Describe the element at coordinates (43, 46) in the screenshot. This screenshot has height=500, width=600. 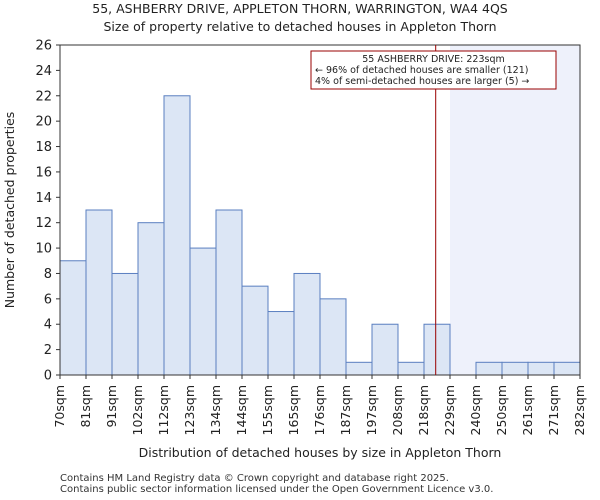
I see `y-tick-label: 26` at that location.